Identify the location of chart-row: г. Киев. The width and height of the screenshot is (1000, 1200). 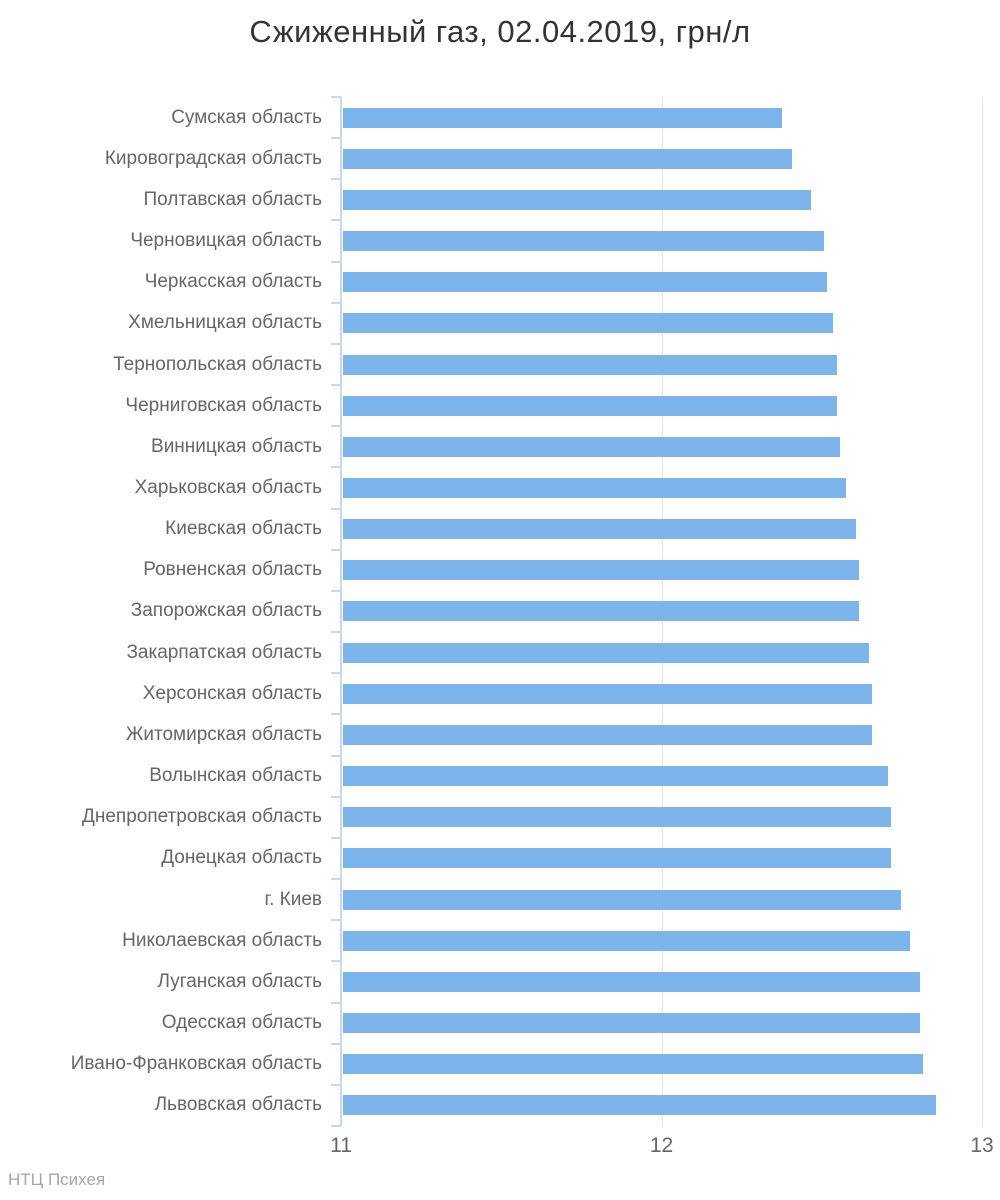
(500, 899).